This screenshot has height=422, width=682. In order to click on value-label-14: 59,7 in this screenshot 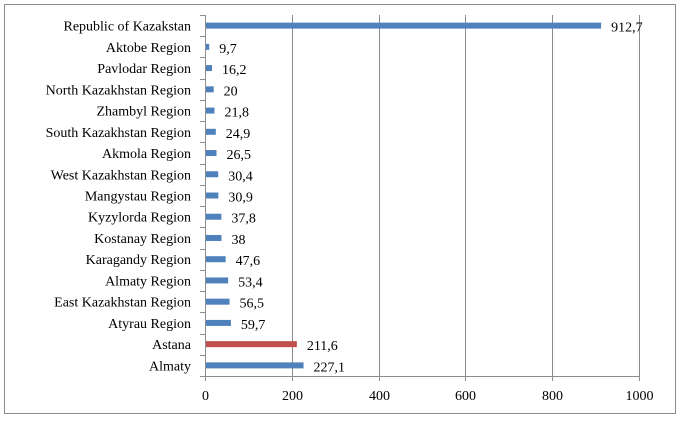, I will do `click(253, 325)`.